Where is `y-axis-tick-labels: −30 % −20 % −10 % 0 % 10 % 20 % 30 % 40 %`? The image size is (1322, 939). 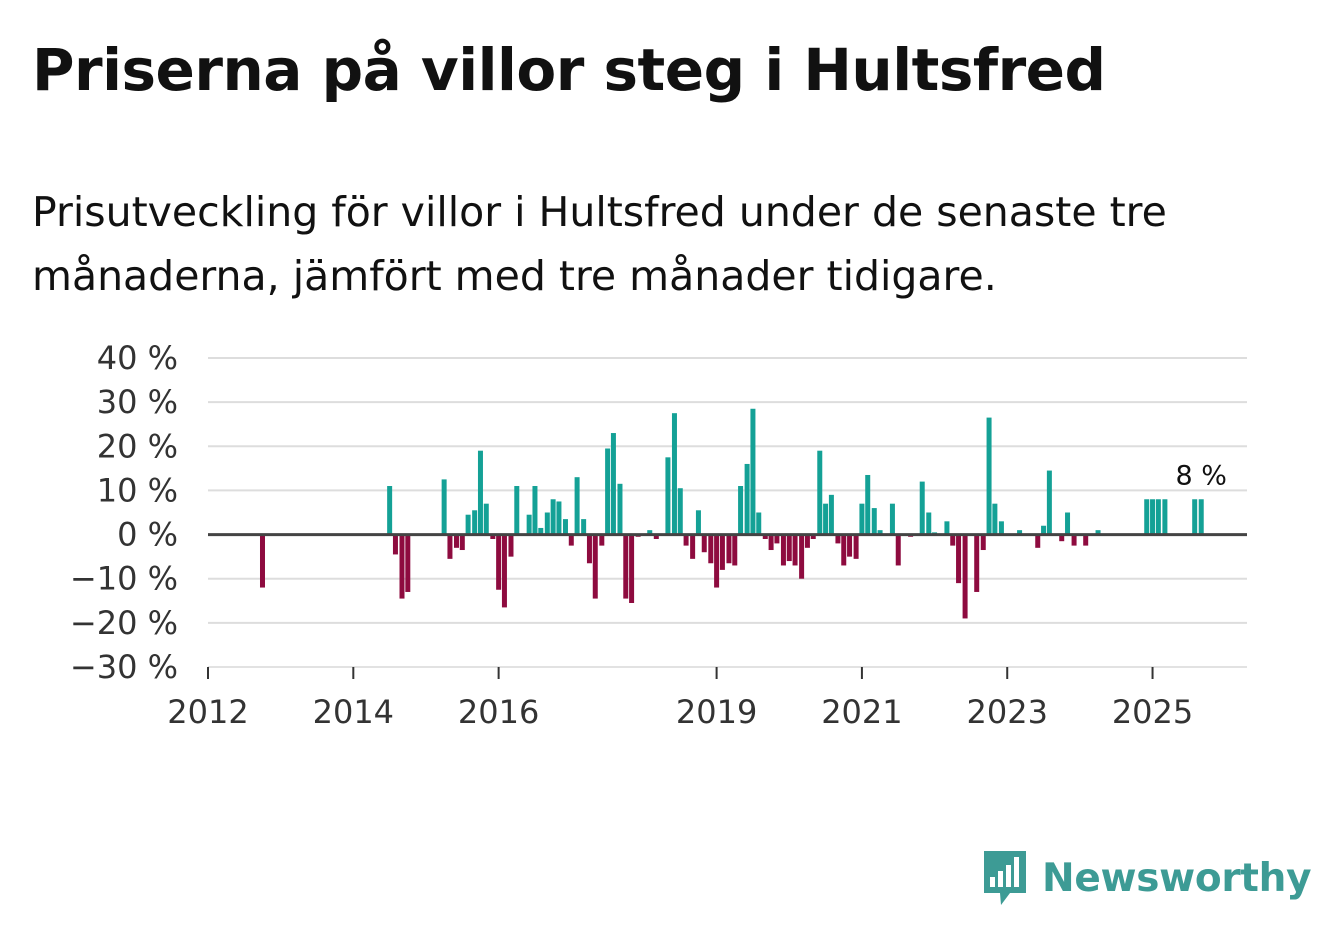
y-axis-tick-labels: −30 % −20 % −10 % 0 % 10 % 20 % 30 % 40 % is located at coordinates (124, 512).